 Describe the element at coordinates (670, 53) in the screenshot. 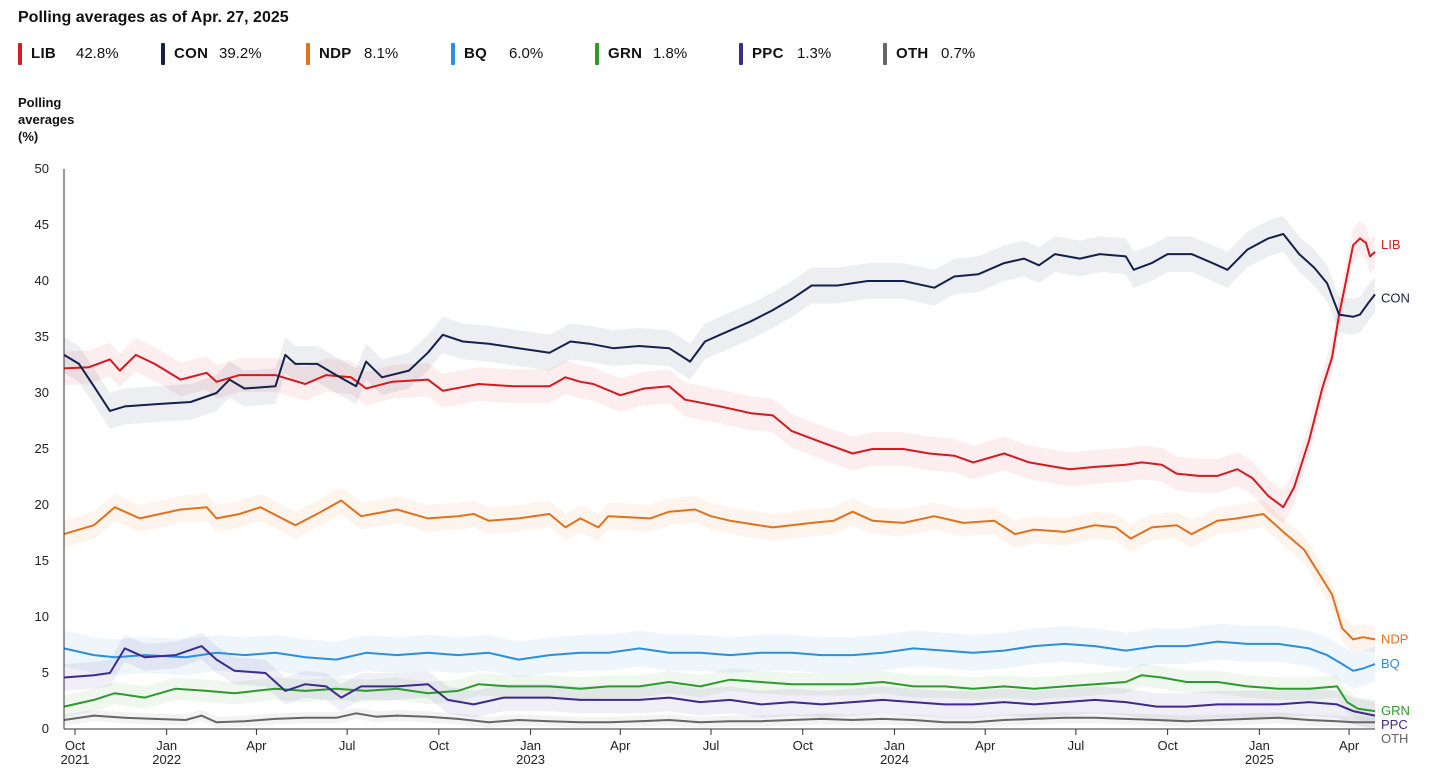

I see `legend-value-grn: 1.8%` at that location.